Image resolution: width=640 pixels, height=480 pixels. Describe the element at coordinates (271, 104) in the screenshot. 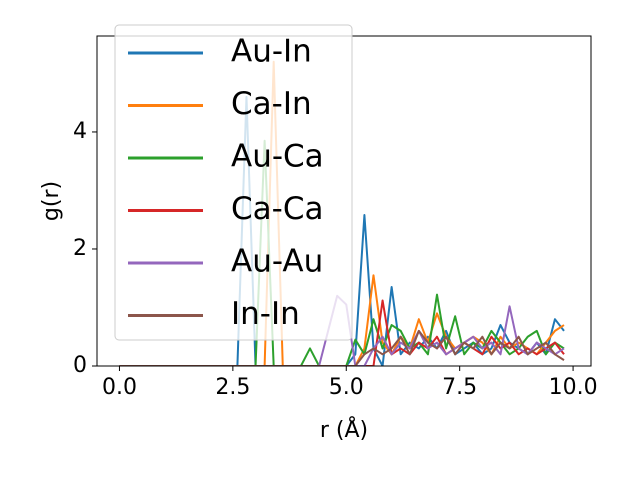

I see `legend-label: Ca-In` at that location.